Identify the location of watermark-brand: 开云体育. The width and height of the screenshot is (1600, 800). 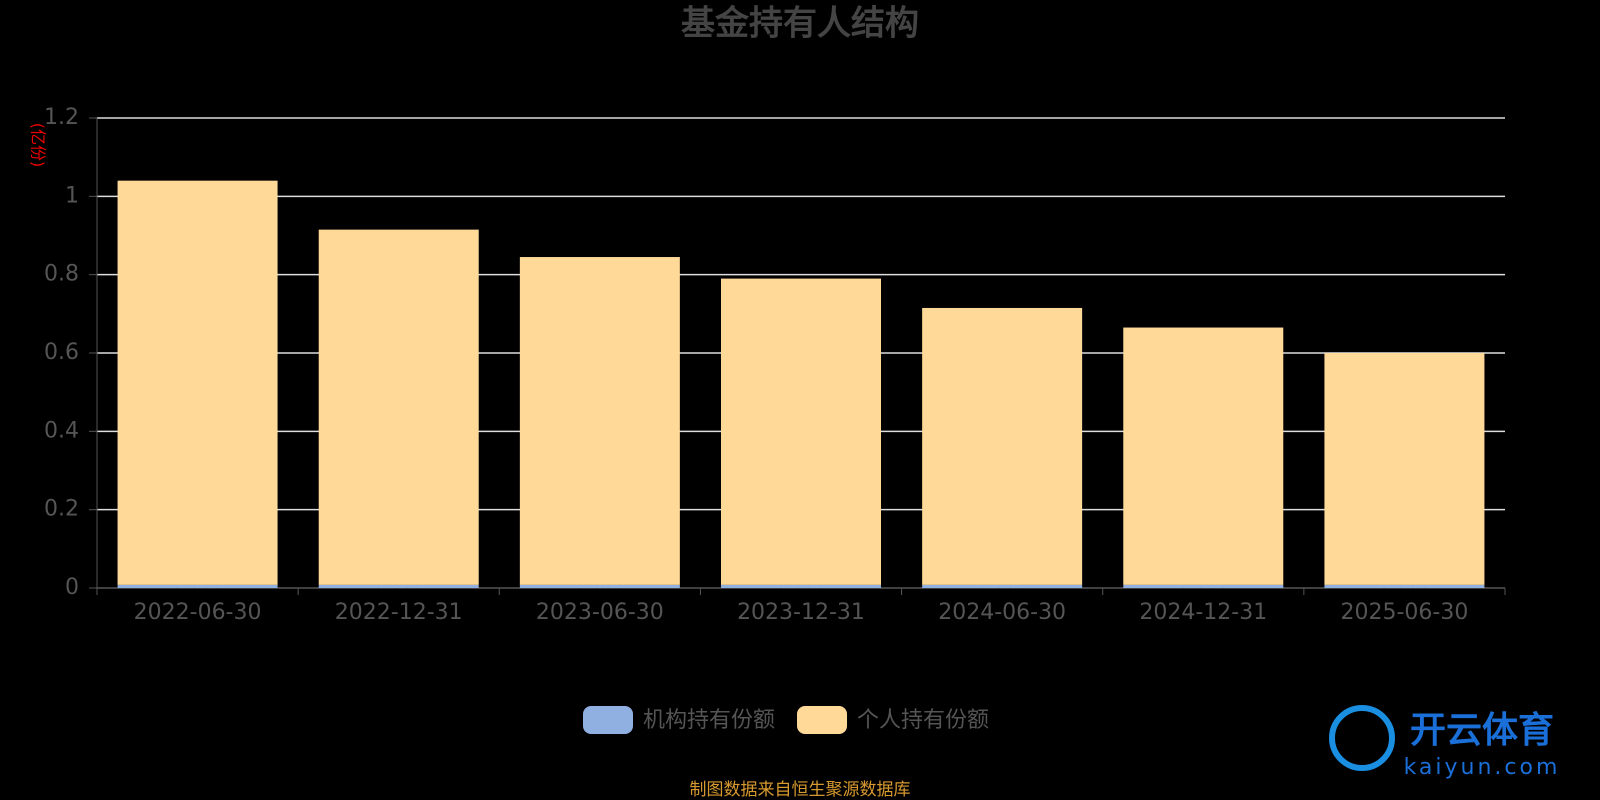
(1482, 730).